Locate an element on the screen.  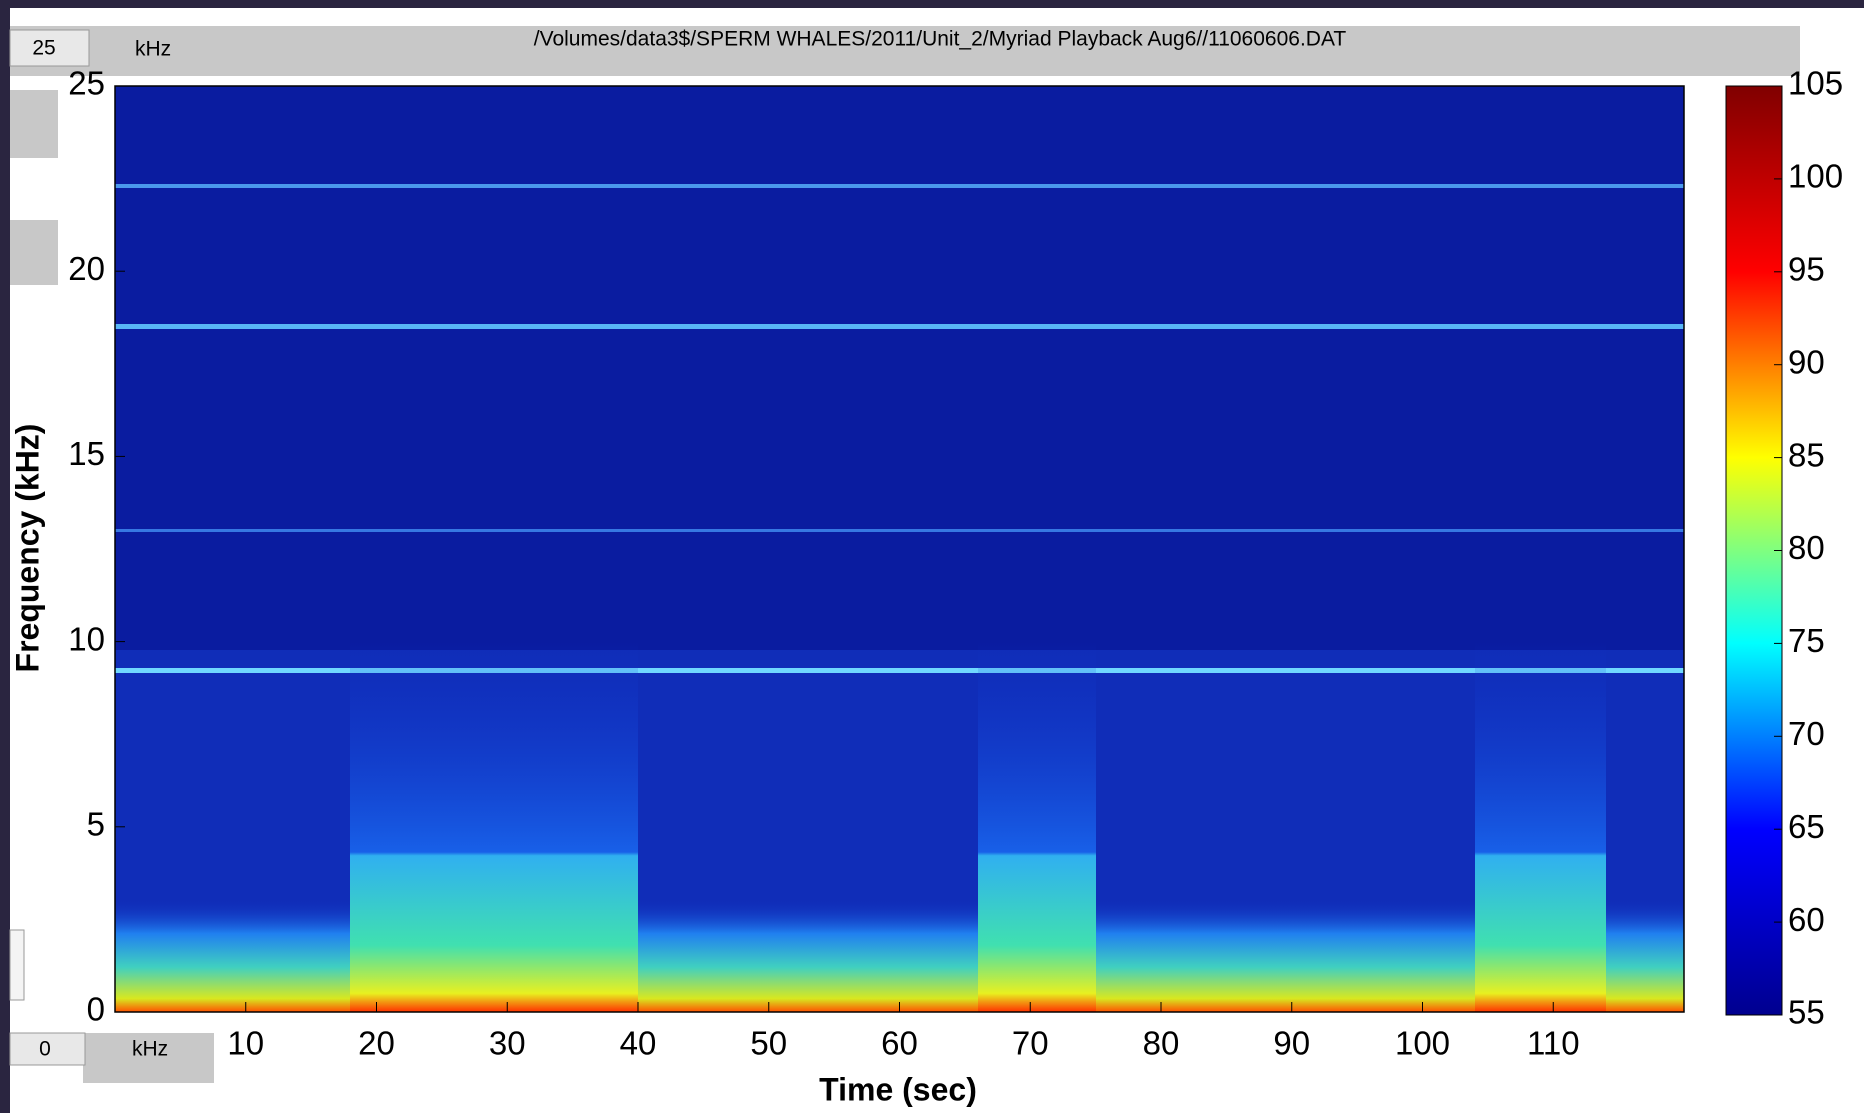
bottom-panel is located at coordinates (148, 1058).